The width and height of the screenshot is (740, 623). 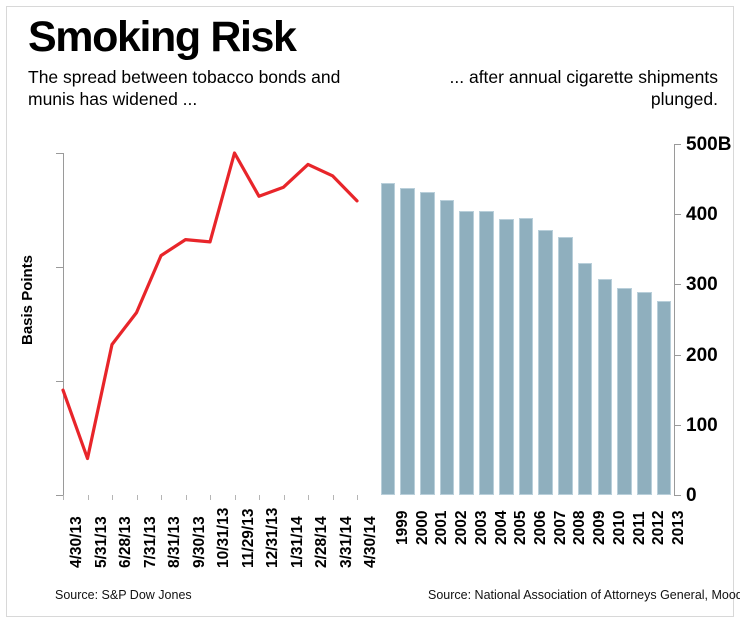 I want to click on bar-chart-y-axis, so click(x=674, y=319).